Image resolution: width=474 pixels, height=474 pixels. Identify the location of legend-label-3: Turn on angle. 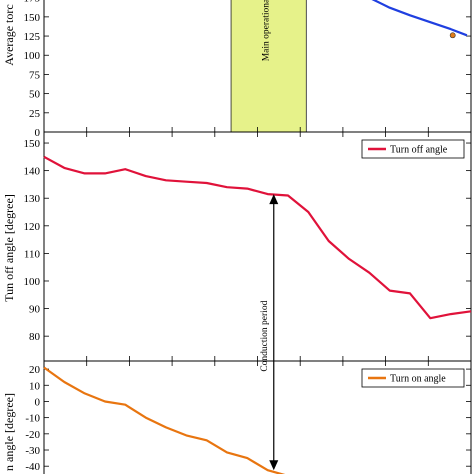
(418, 379).